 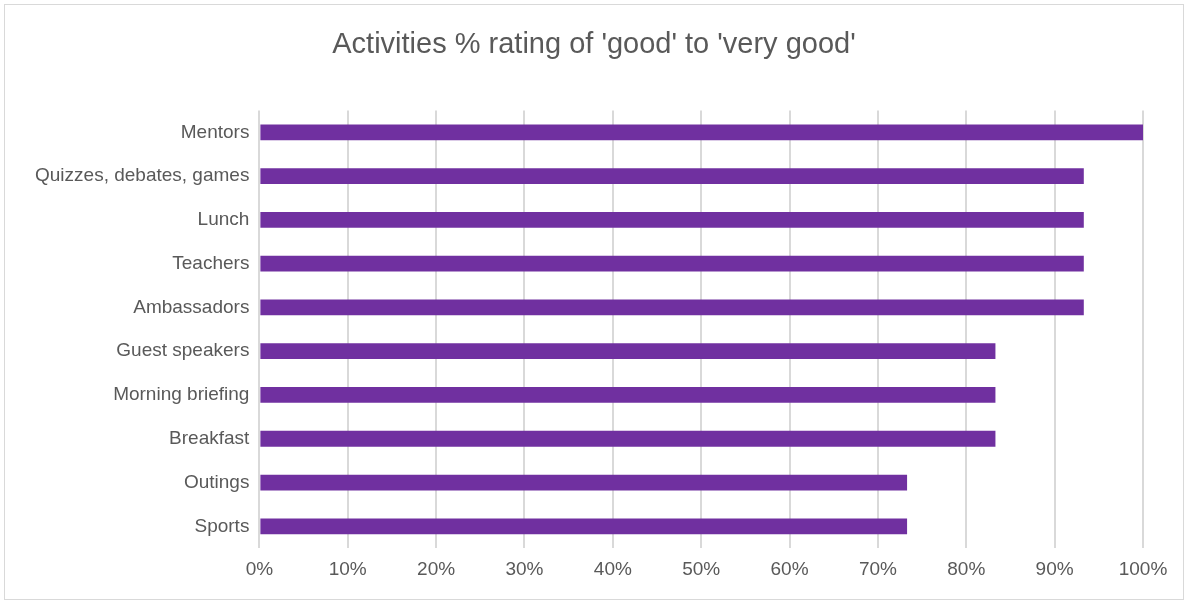 I want to click on x-tick-label: 80%, so click(x=966, y=568).